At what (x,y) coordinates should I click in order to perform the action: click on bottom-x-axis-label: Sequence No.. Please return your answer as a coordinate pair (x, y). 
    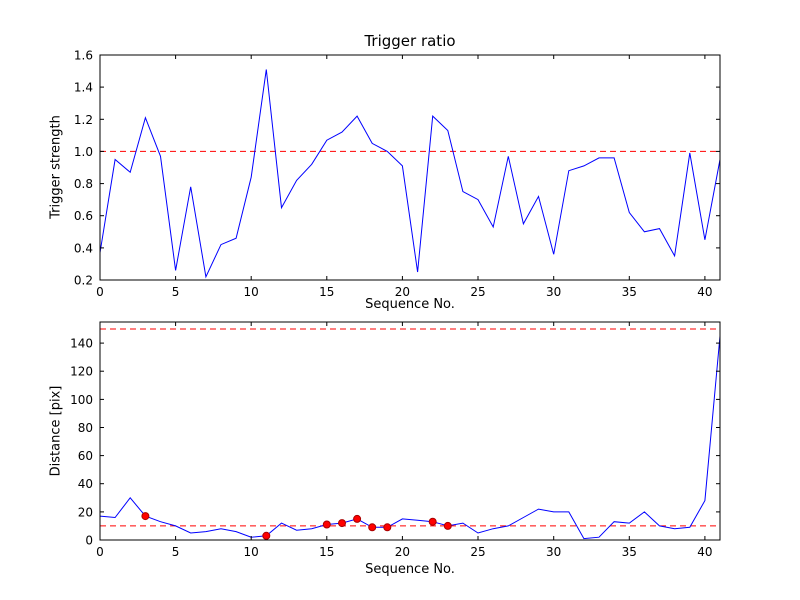
    Looking at the image, I should click on (410, 569).